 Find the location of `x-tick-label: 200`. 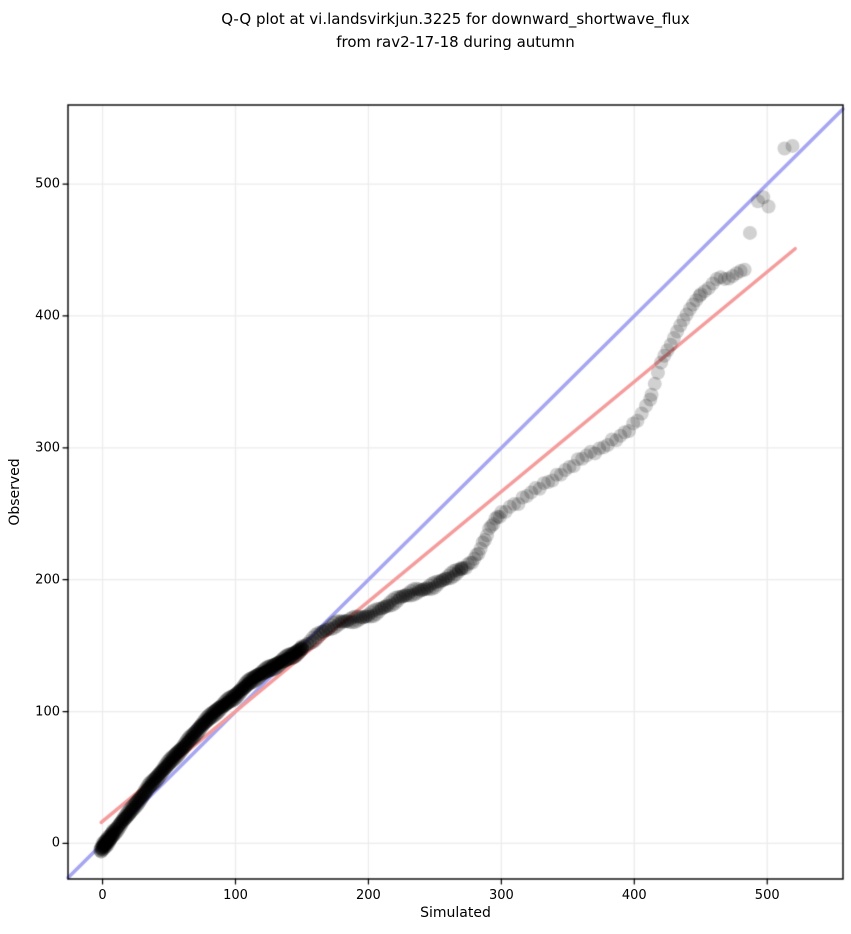

x-tick-label: 200 is located at coordinates (368, 895).